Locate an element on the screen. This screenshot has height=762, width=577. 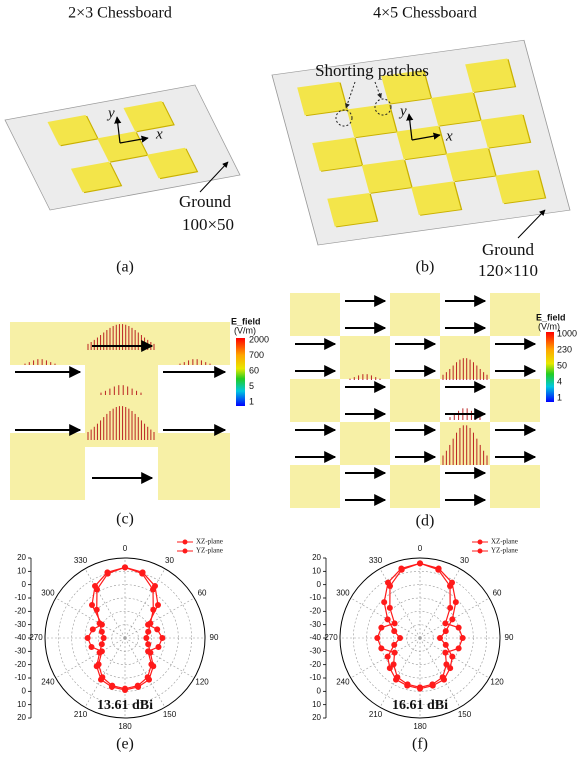
ground-size: 120×110 is located at coordinates (508, 270).